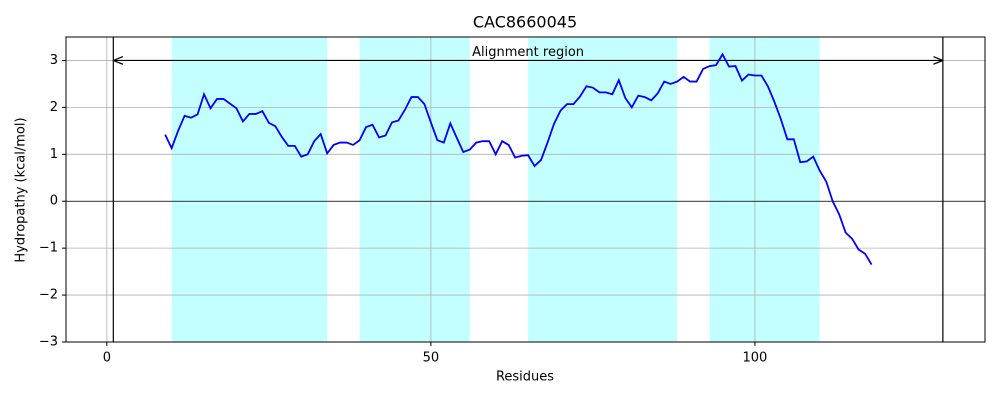  I want to click on y-tick-label: −1, so click(48, 248).